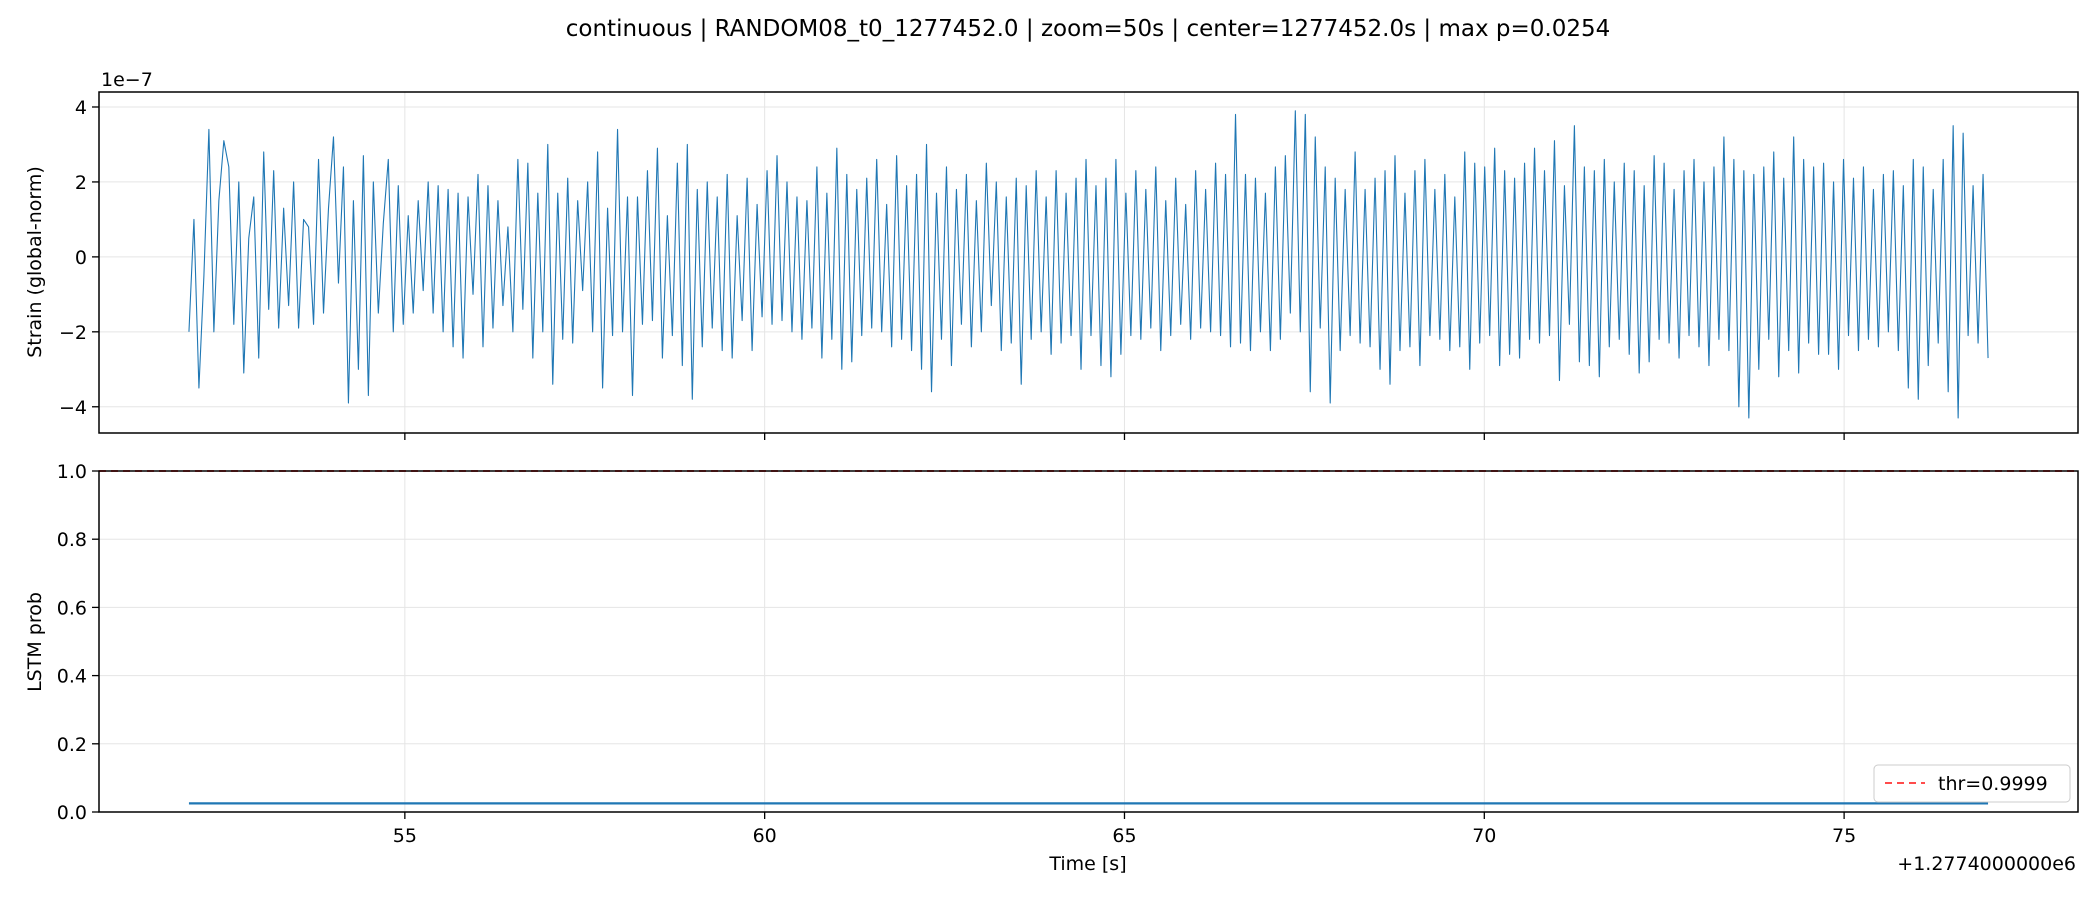 The width and height of the screenshot is (2100, 900). Describe the element at coordinates (72, 540) in the screenshot. I see `lstm-y-tick-label: 0.8` at that location.